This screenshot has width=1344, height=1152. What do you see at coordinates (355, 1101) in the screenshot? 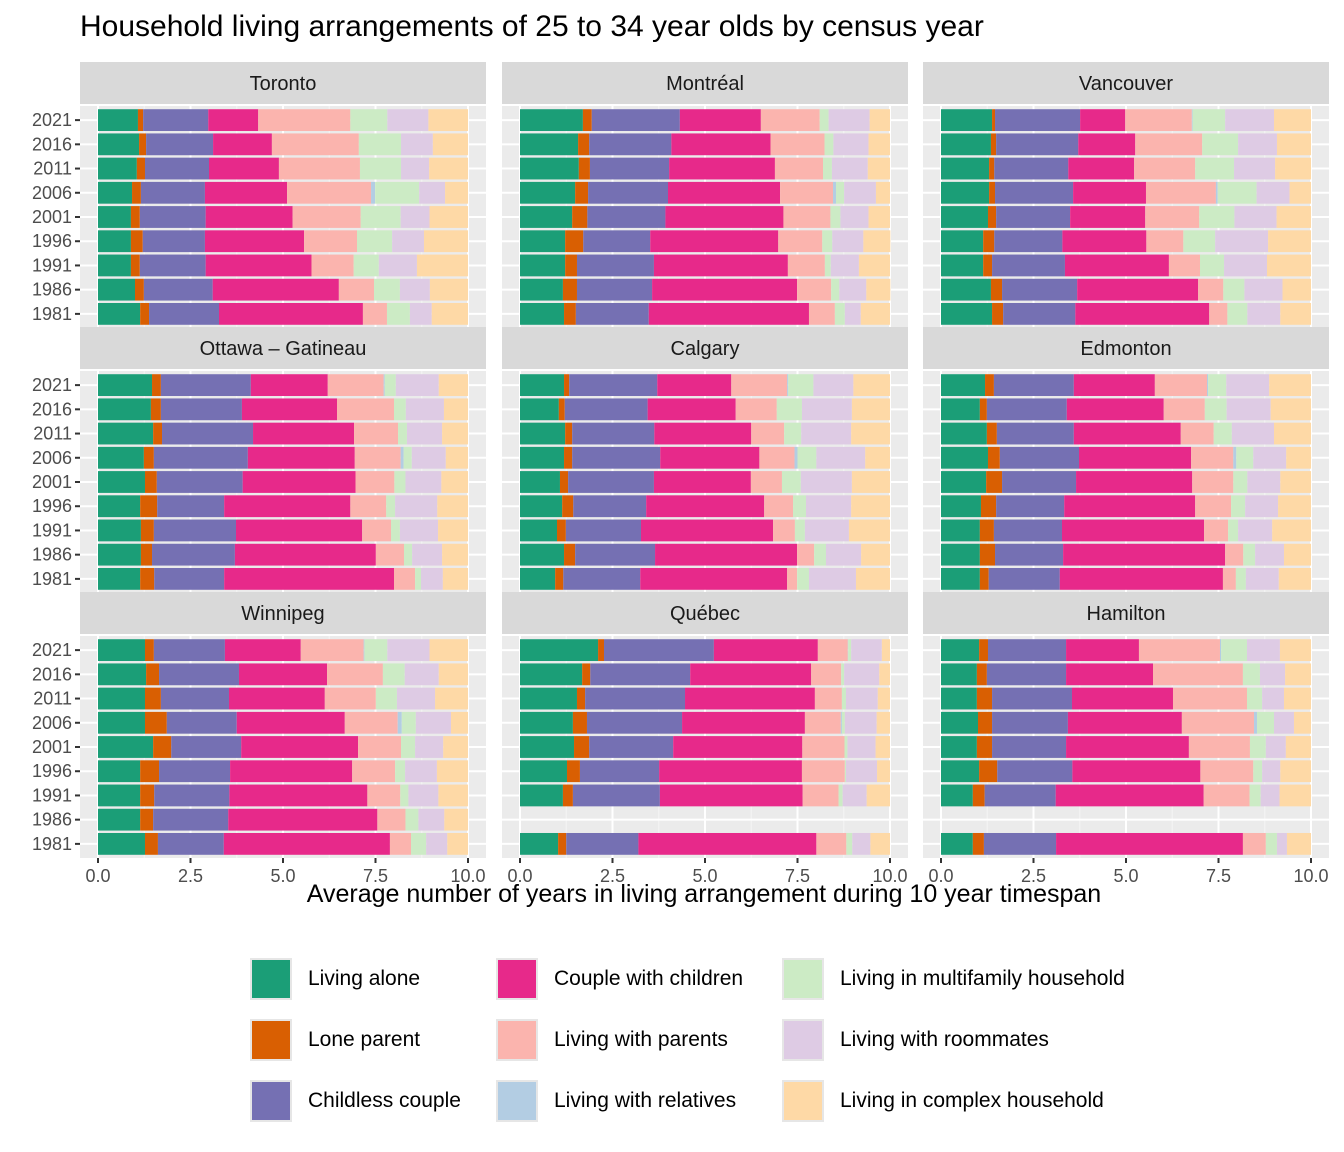
I see `legend-item: Childless couple` at bounding box center [355, 1101].